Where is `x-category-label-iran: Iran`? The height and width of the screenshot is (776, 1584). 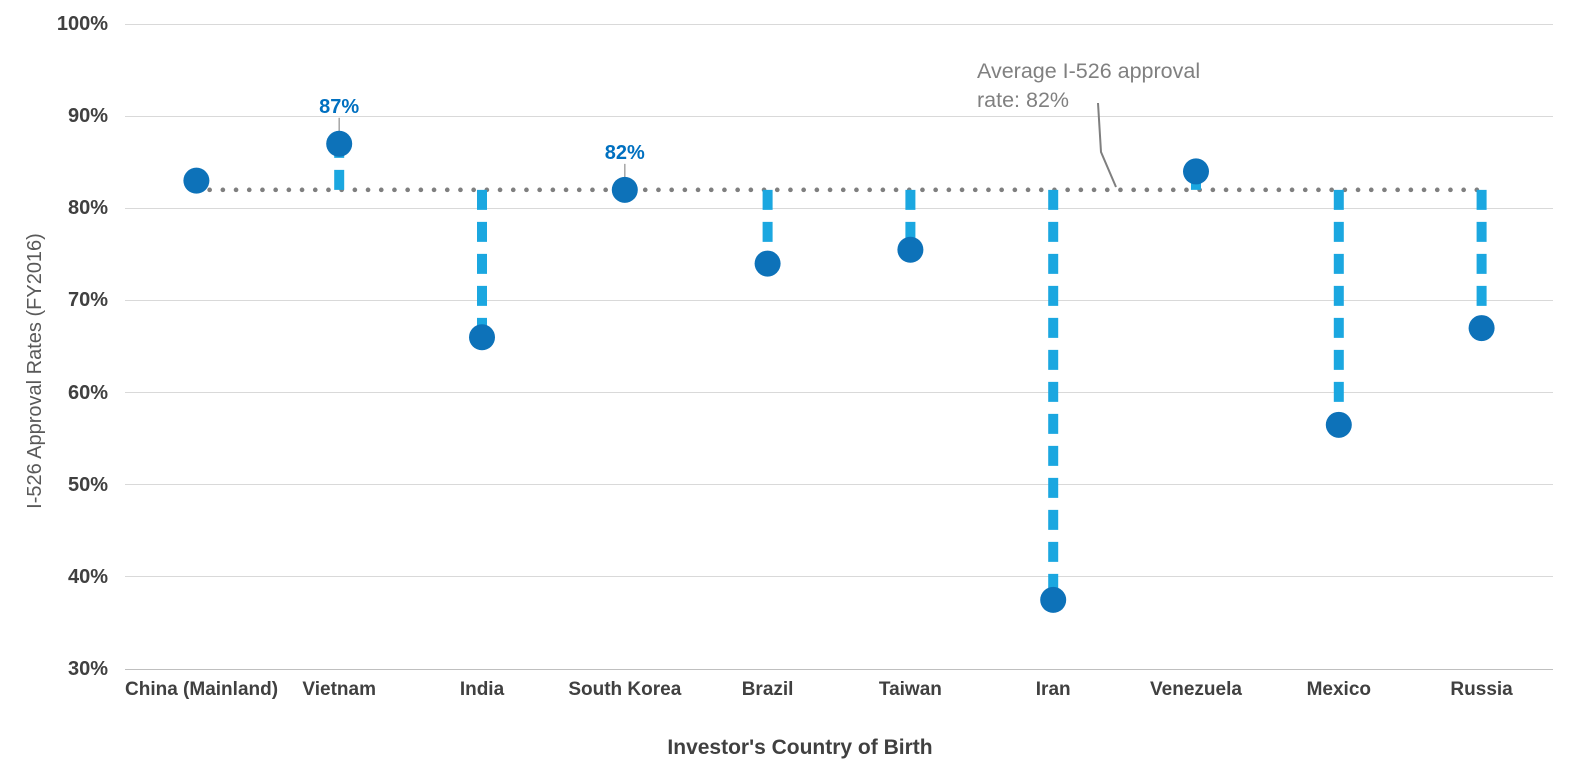
x-category-label-iran: Iran is located at coordinates (1053, 689).